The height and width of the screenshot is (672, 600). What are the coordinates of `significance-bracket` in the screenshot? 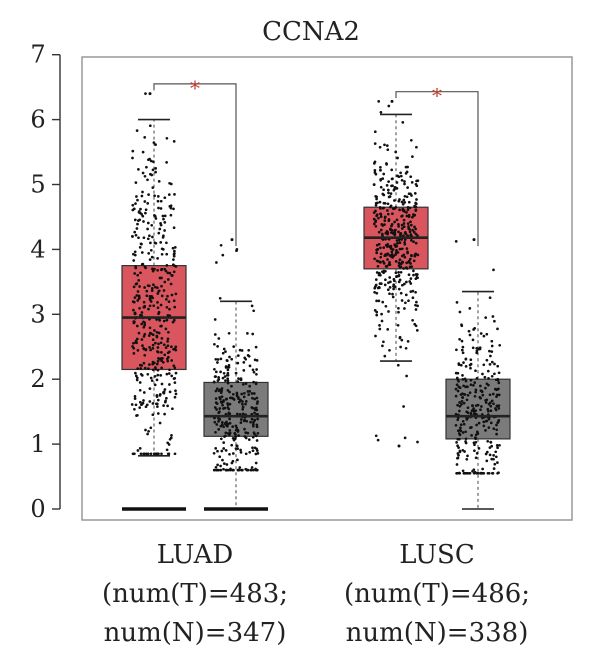 It's located at (437, 169).